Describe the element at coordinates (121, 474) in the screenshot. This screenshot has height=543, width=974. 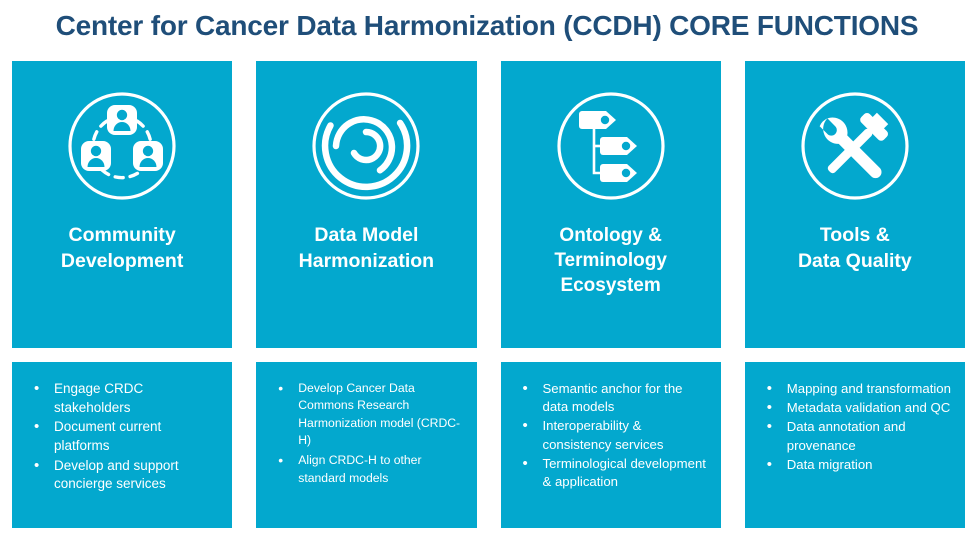
I see `list-item: Develop and support concierge services` at that location.